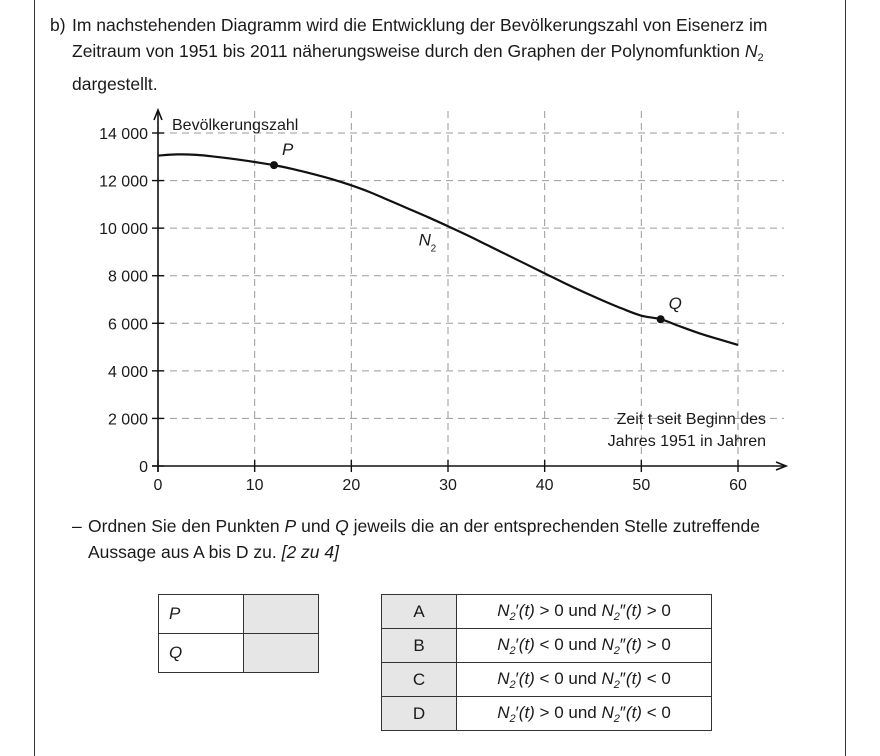  I want to click on x-axis-label-line-2: Jahres 1951 in Jahren, so click(687, 441).